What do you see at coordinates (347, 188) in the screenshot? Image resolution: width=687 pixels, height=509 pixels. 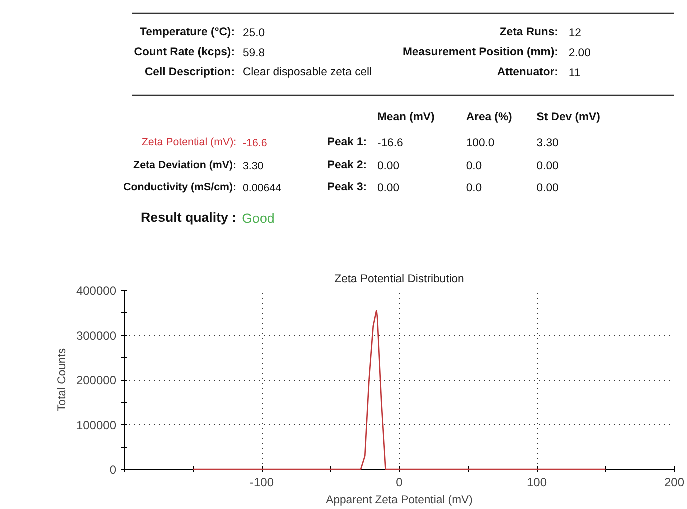 I see `text: Peak 3:` at bounding box center [347, 188].